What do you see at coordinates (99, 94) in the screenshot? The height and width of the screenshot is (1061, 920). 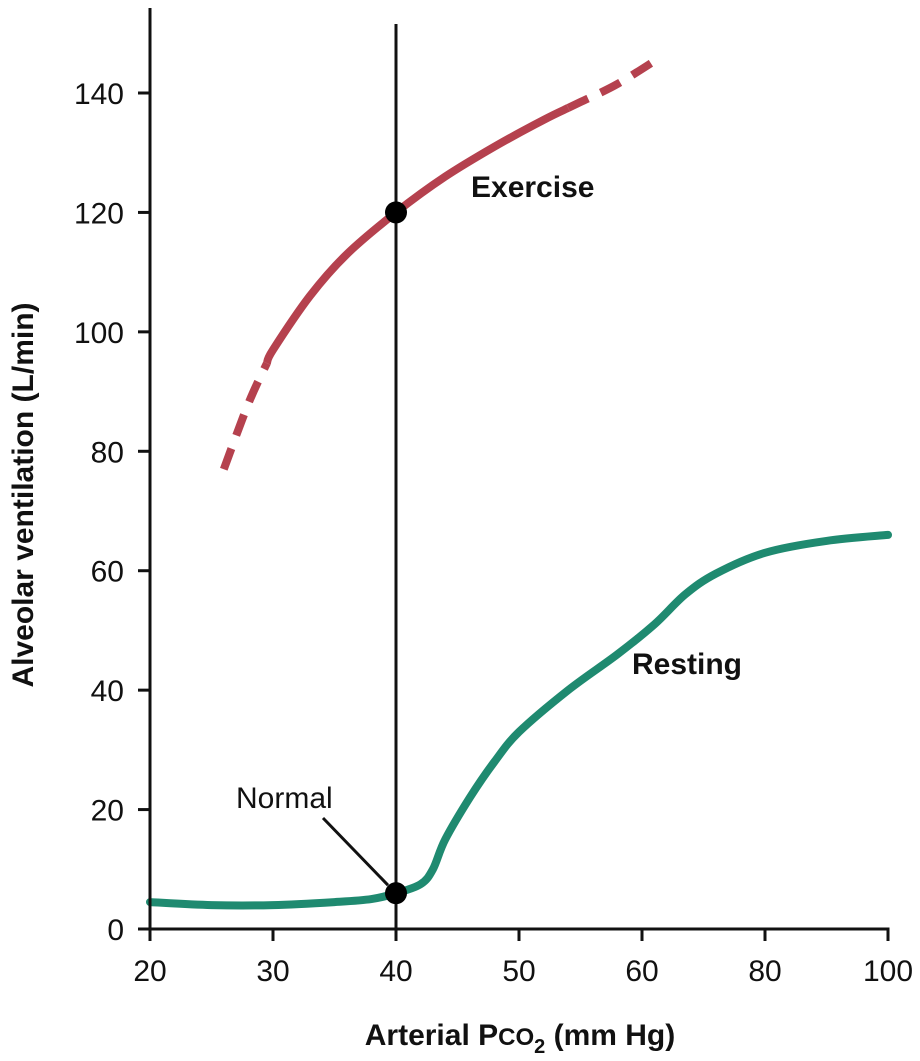 I see `y-tick-label-140: 140` at bounding box center [99, 94].